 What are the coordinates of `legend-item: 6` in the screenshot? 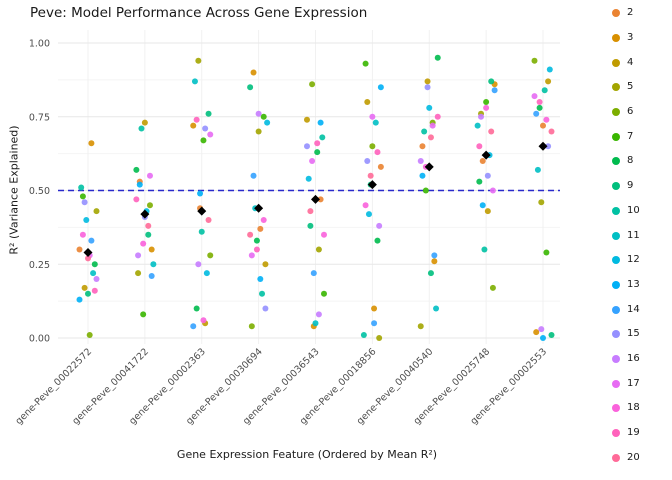 It's located at (626, 112).